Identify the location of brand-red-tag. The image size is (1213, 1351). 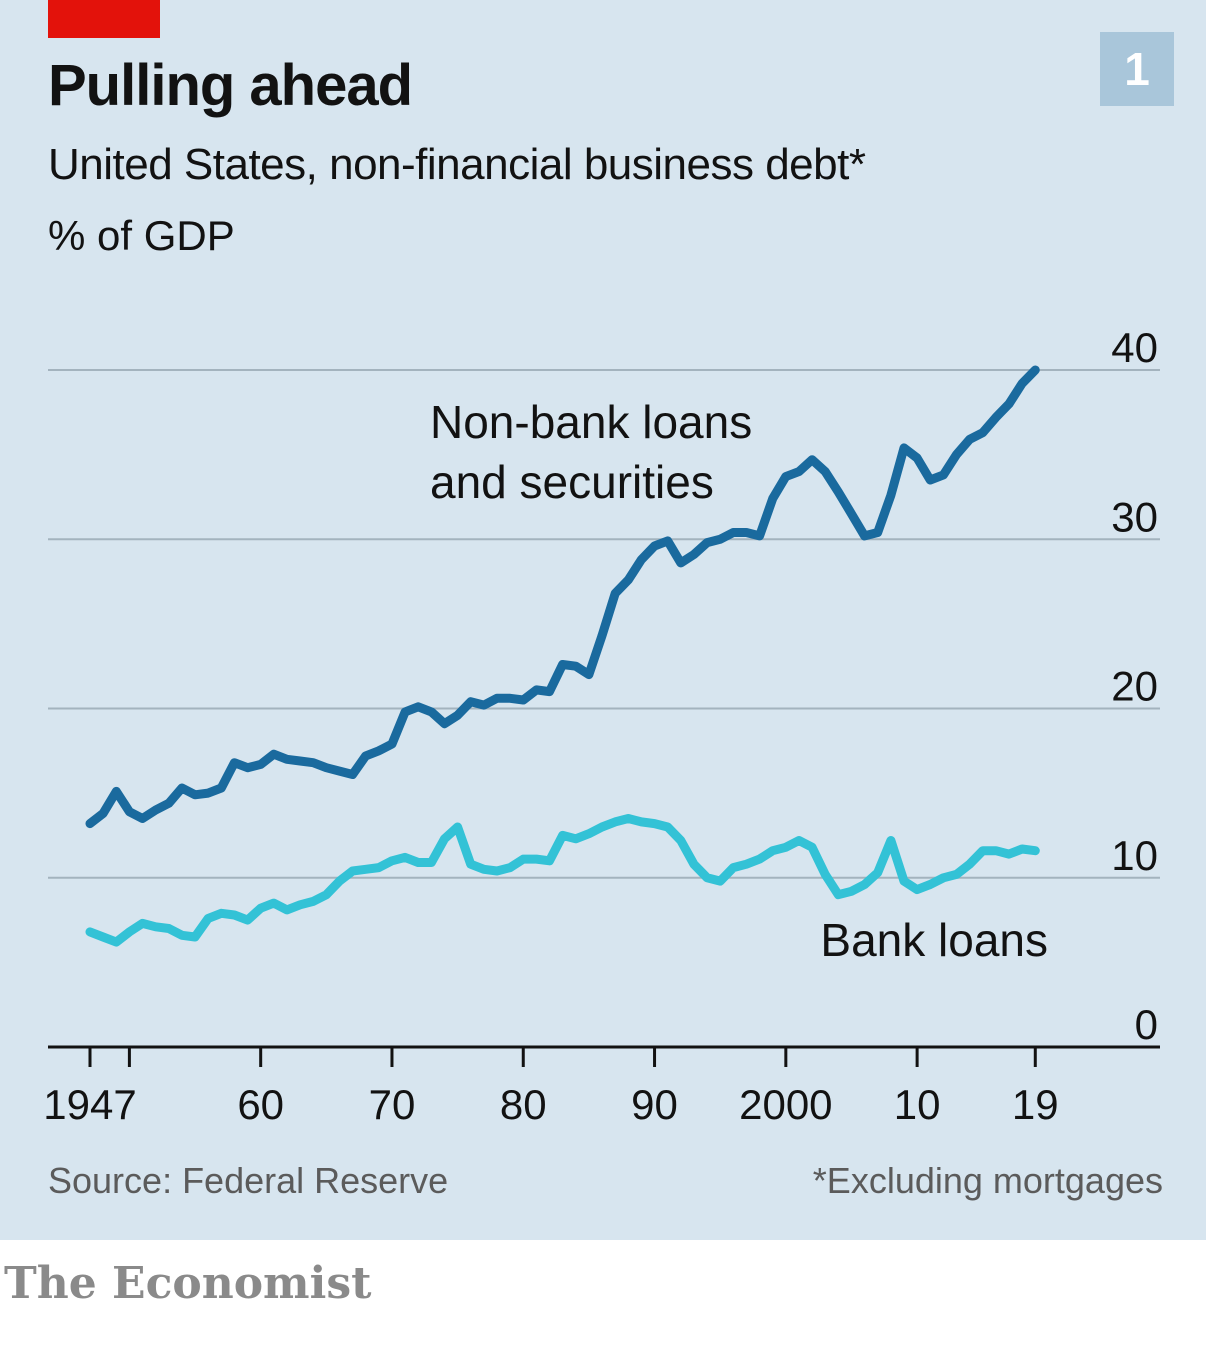
(104, 19).